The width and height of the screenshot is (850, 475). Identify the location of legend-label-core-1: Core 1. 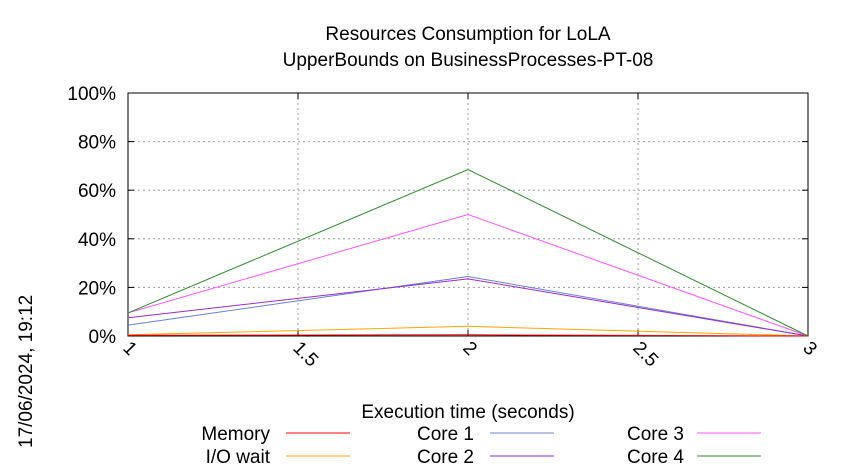
(445, 434).